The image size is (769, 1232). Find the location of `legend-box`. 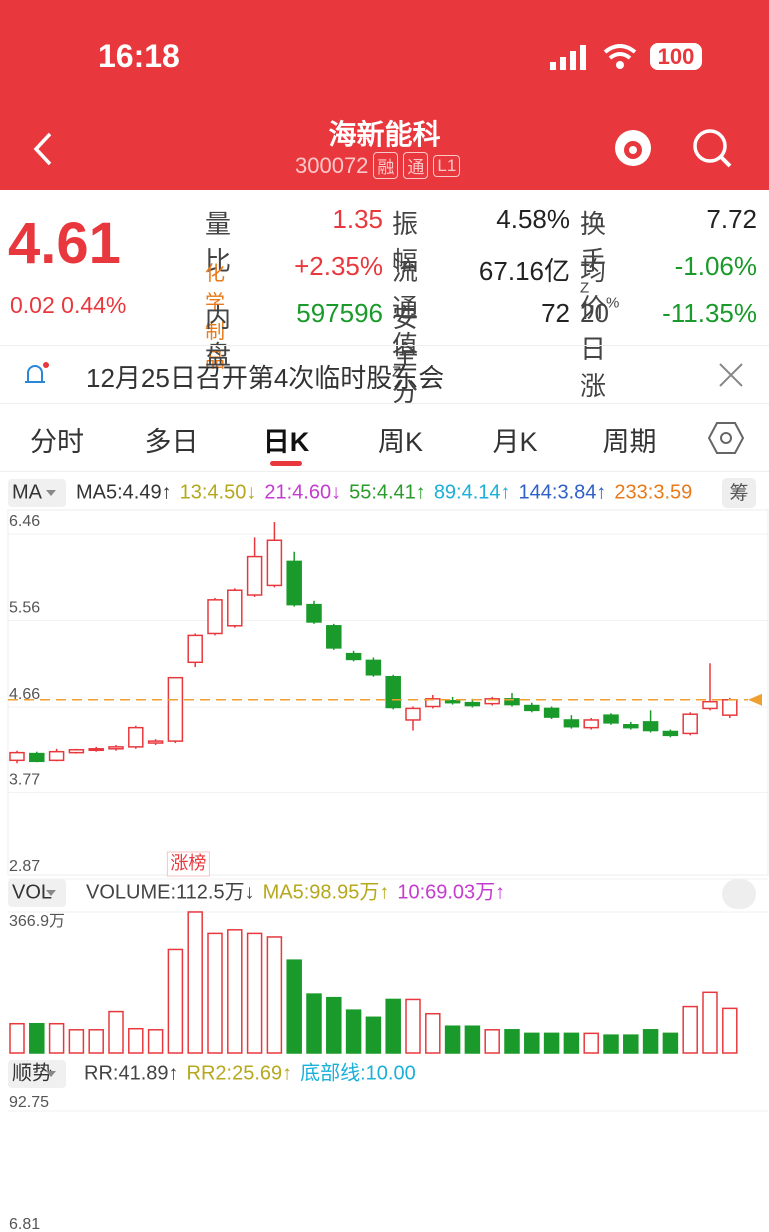

legend-box is located at coordinates (37, 493).